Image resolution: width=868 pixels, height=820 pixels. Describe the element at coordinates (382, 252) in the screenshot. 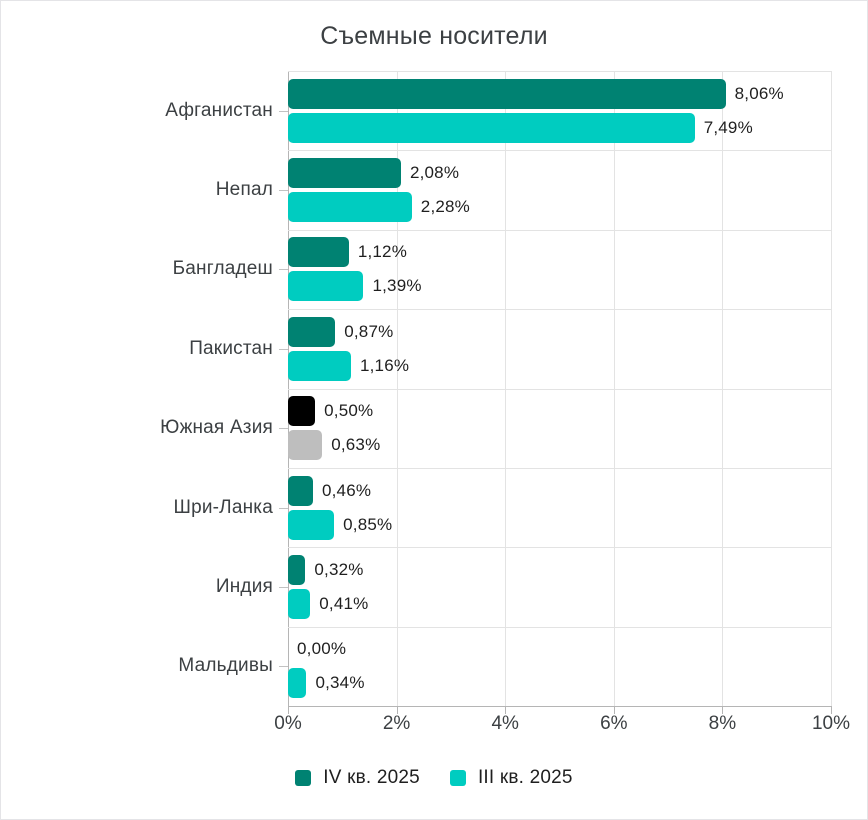

I see `bar-value-label: 1,12%` at that location.